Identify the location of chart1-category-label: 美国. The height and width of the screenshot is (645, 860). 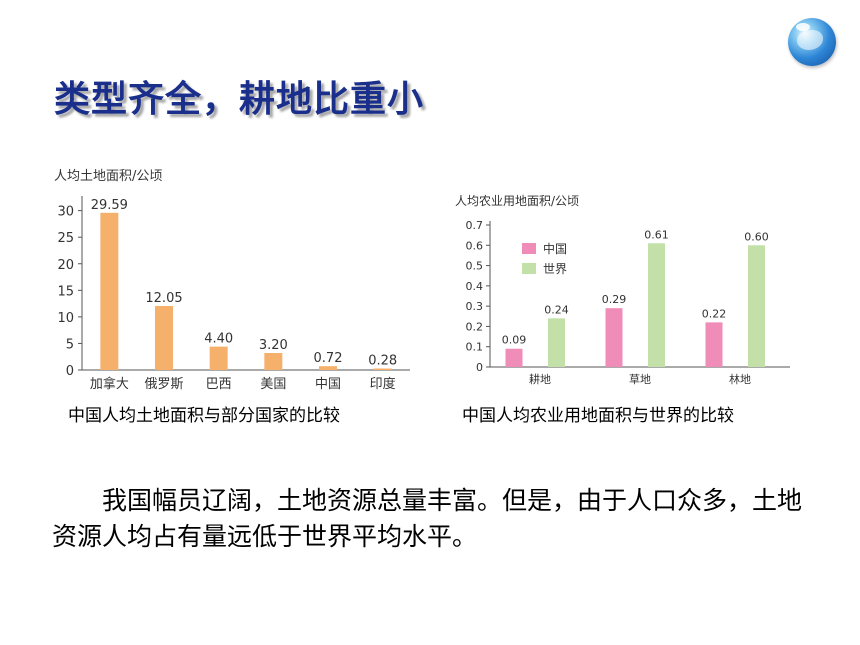
(273, 384).